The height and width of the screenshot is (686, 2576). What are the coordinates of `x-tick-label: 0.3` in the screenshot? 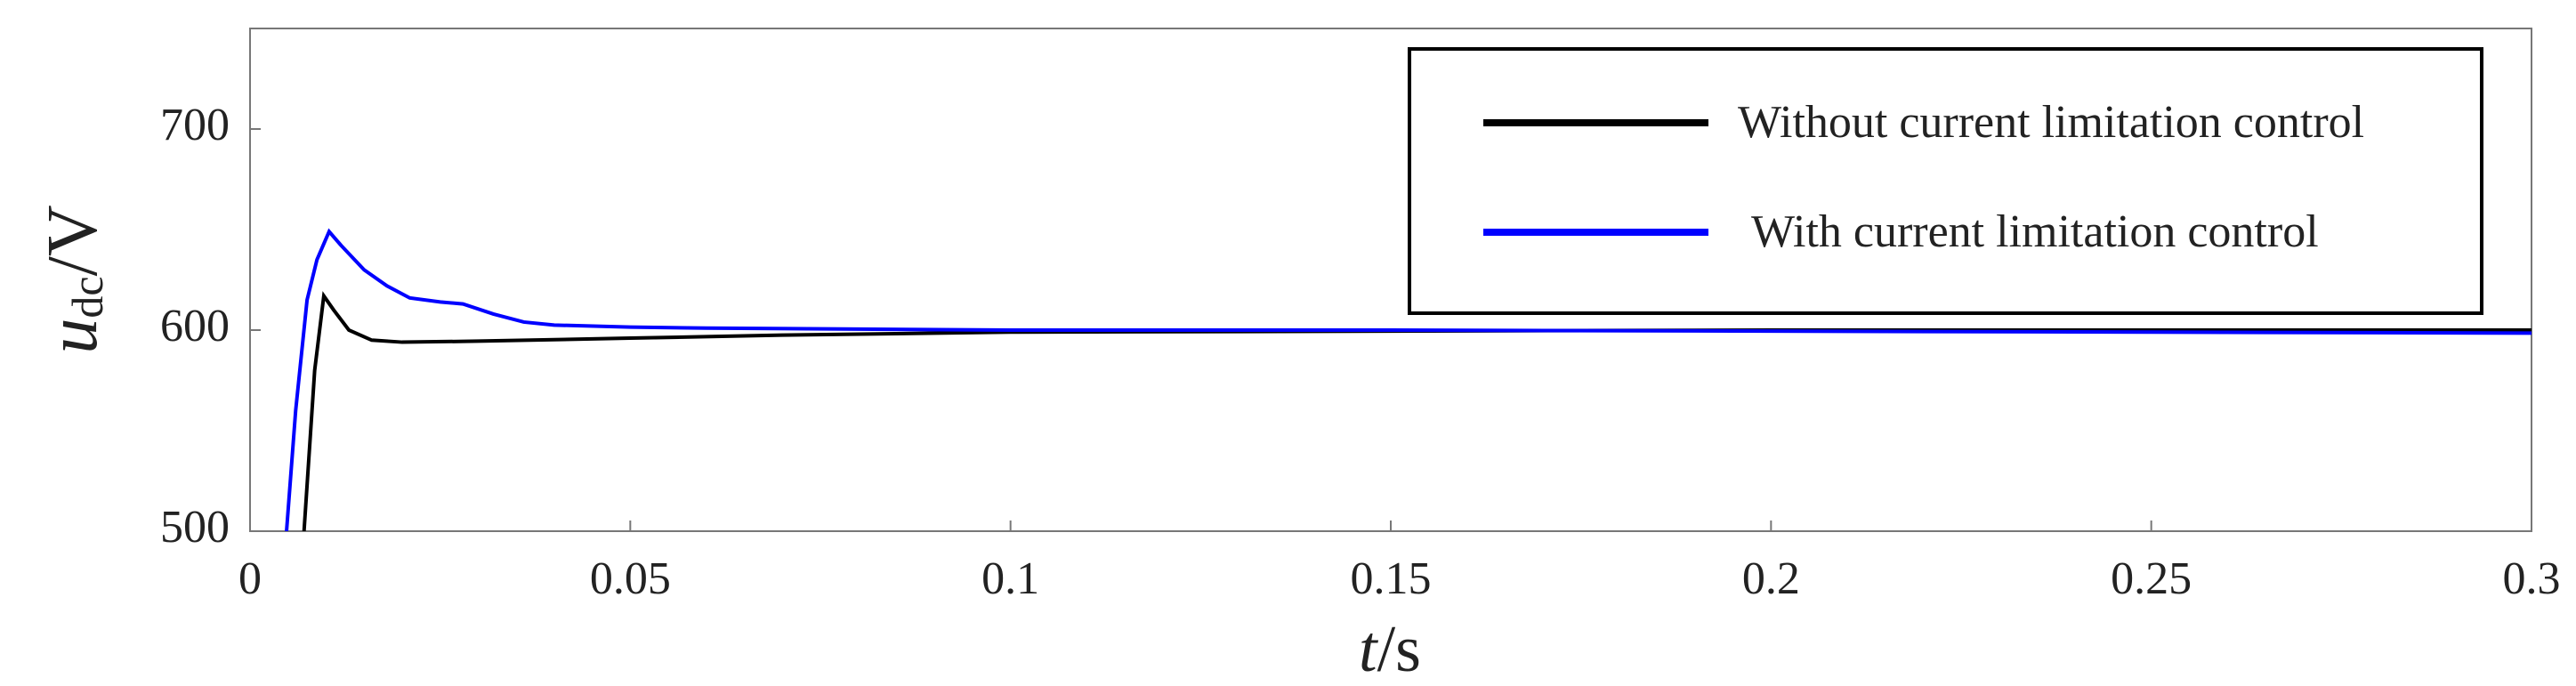 It's located at (2532, 578).